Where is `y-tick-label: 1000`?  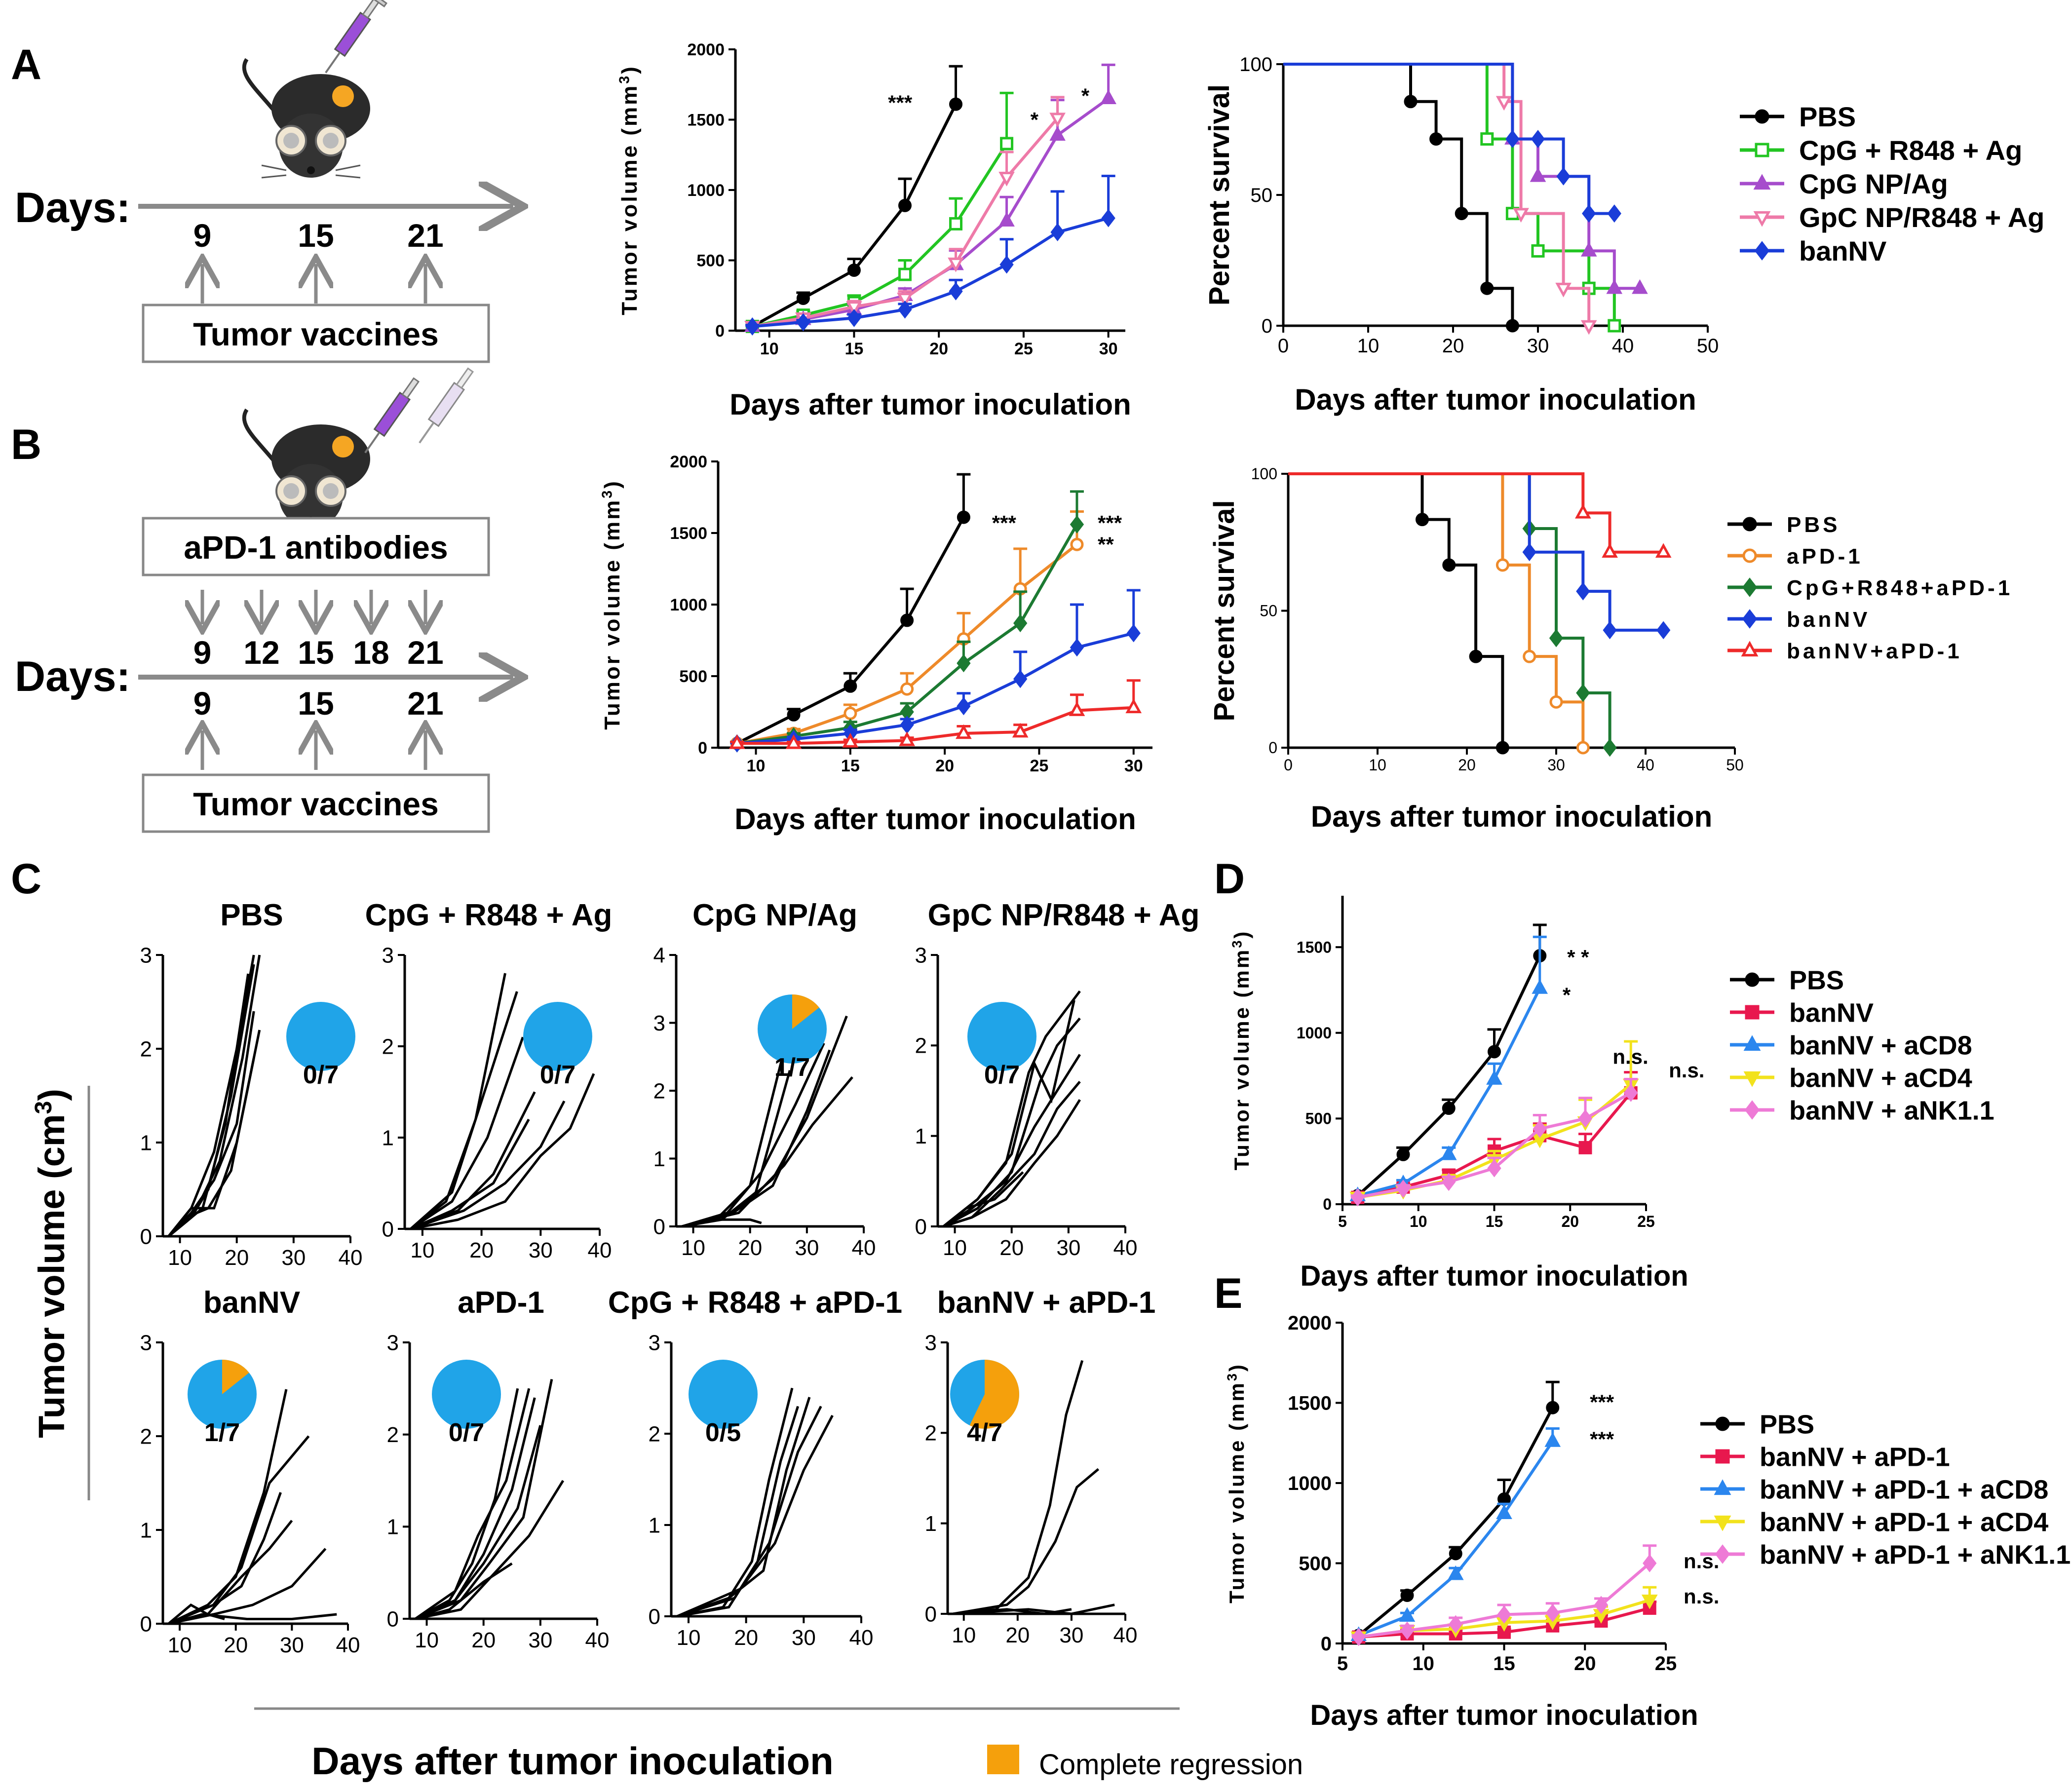
y-tick-label: 1000 is located at coordinates (706, 190).